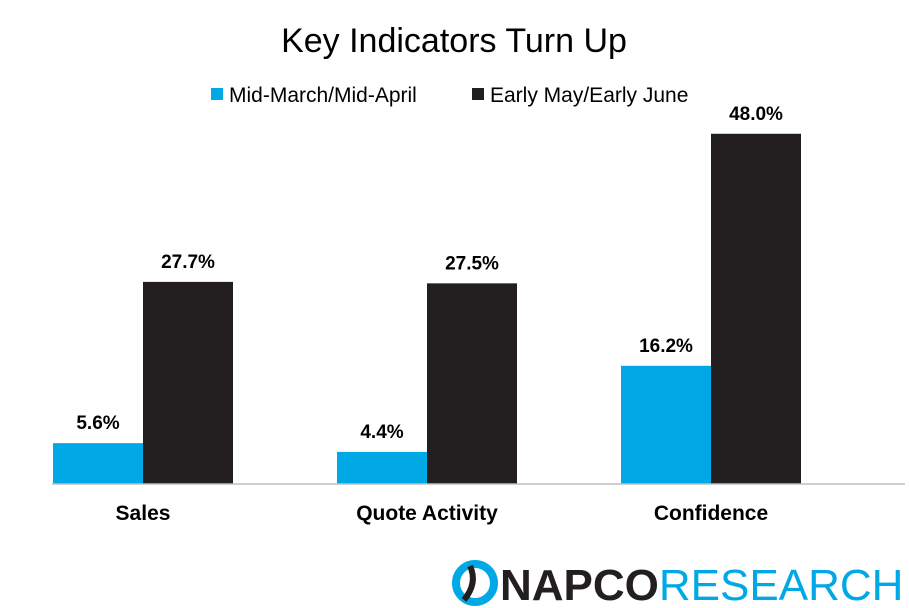 This screenshot has width=909, height=608. I want to click on data-label-series-1-cat-2: 4.4%, so click(381, 432).